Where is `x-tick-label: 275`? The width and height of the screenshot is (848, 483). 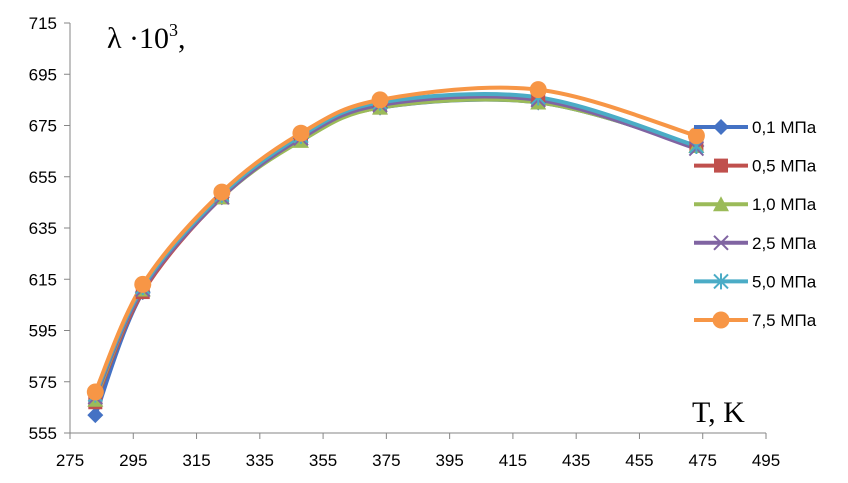 x-tick-label: 275 is located at coordinates (70, 460).